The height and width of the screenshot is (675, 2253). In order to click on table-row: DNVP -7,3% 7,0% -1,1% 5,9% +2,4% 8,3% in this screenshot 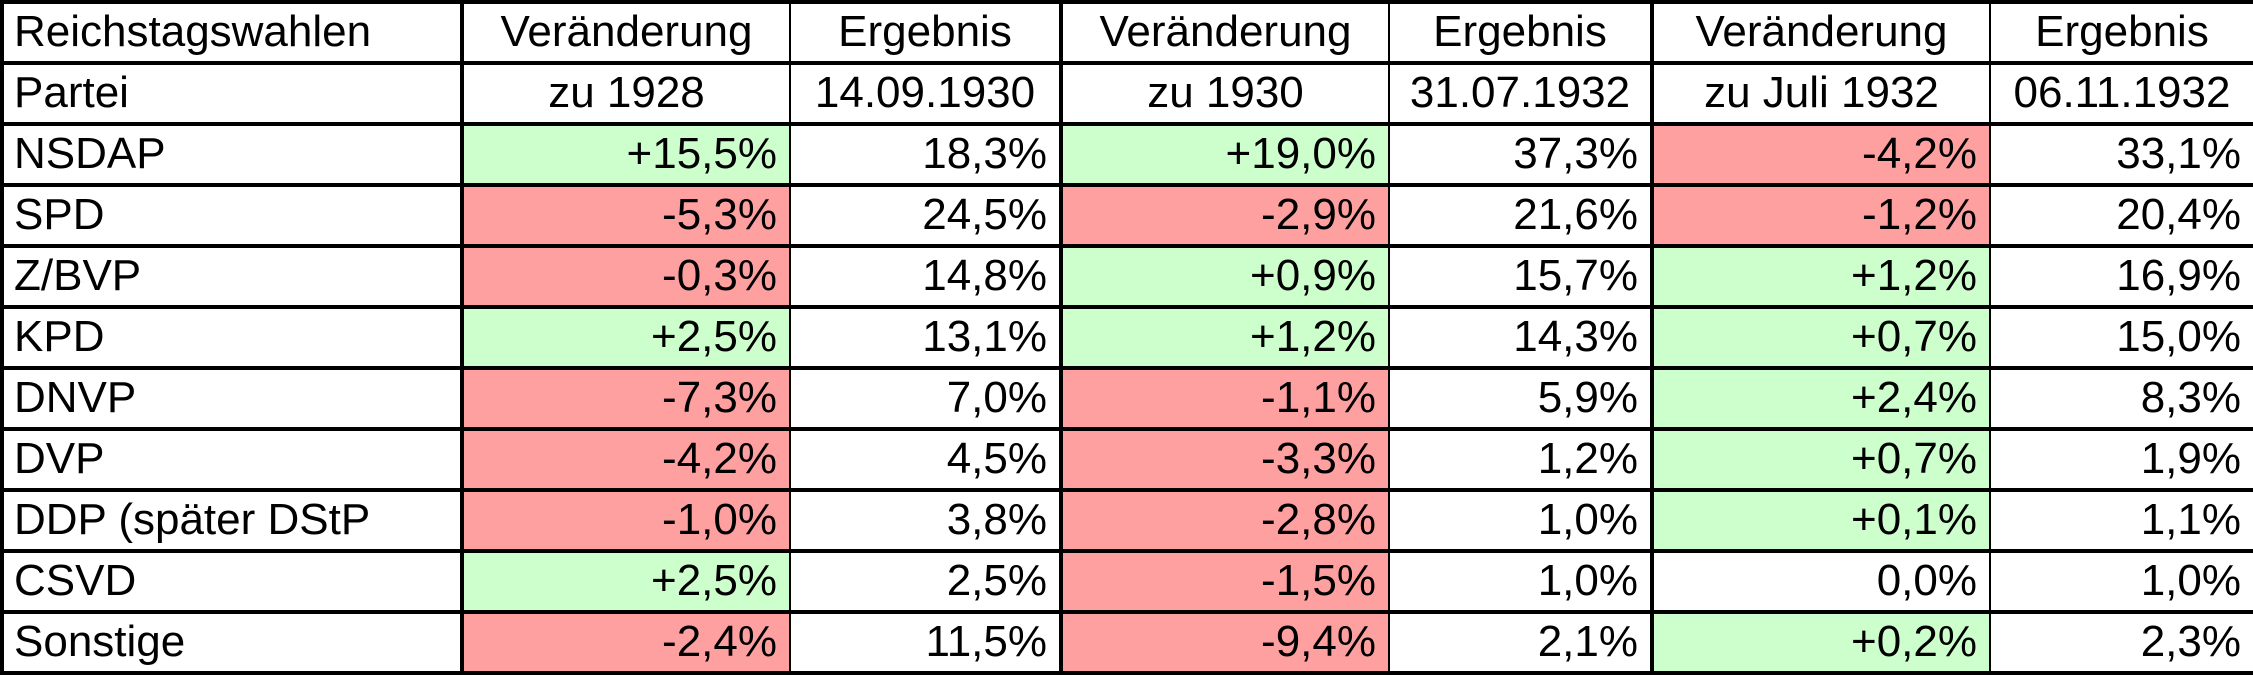, I will do `click(1127, 398)`.